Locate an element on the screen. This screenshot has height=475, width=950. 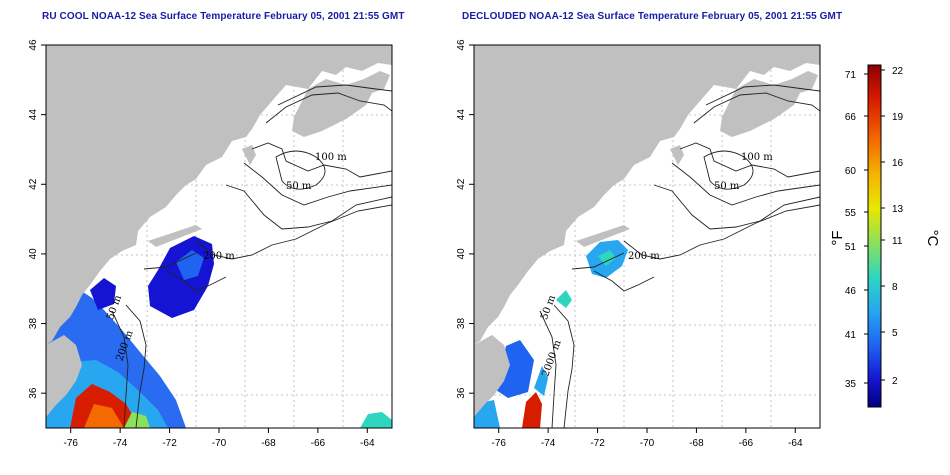
c-tick-label: 13 is located at coordinates (898, 209).